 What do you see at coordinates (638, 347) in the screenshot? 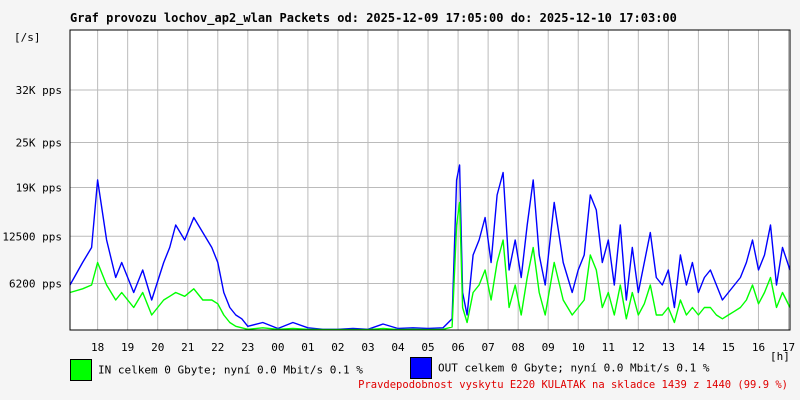
I see `x-tick-label: 12` at bounding box center [638, 347].